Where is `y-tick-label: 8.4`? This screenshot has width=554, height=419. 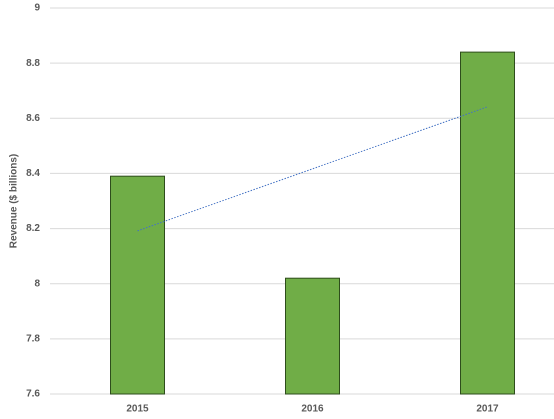
y-tick-label: 8.4 is located at coordinates (33, 173).